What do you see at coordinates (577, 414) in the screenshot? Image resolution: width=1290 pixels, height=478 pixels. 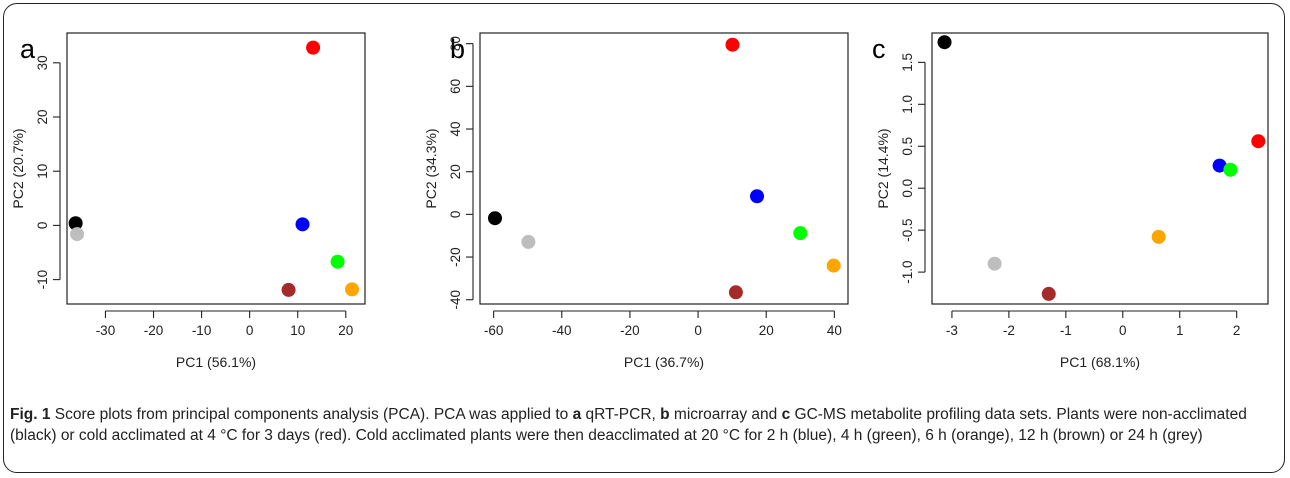 I see `caption-panel-ref: a` at bounding box center [577, 414].